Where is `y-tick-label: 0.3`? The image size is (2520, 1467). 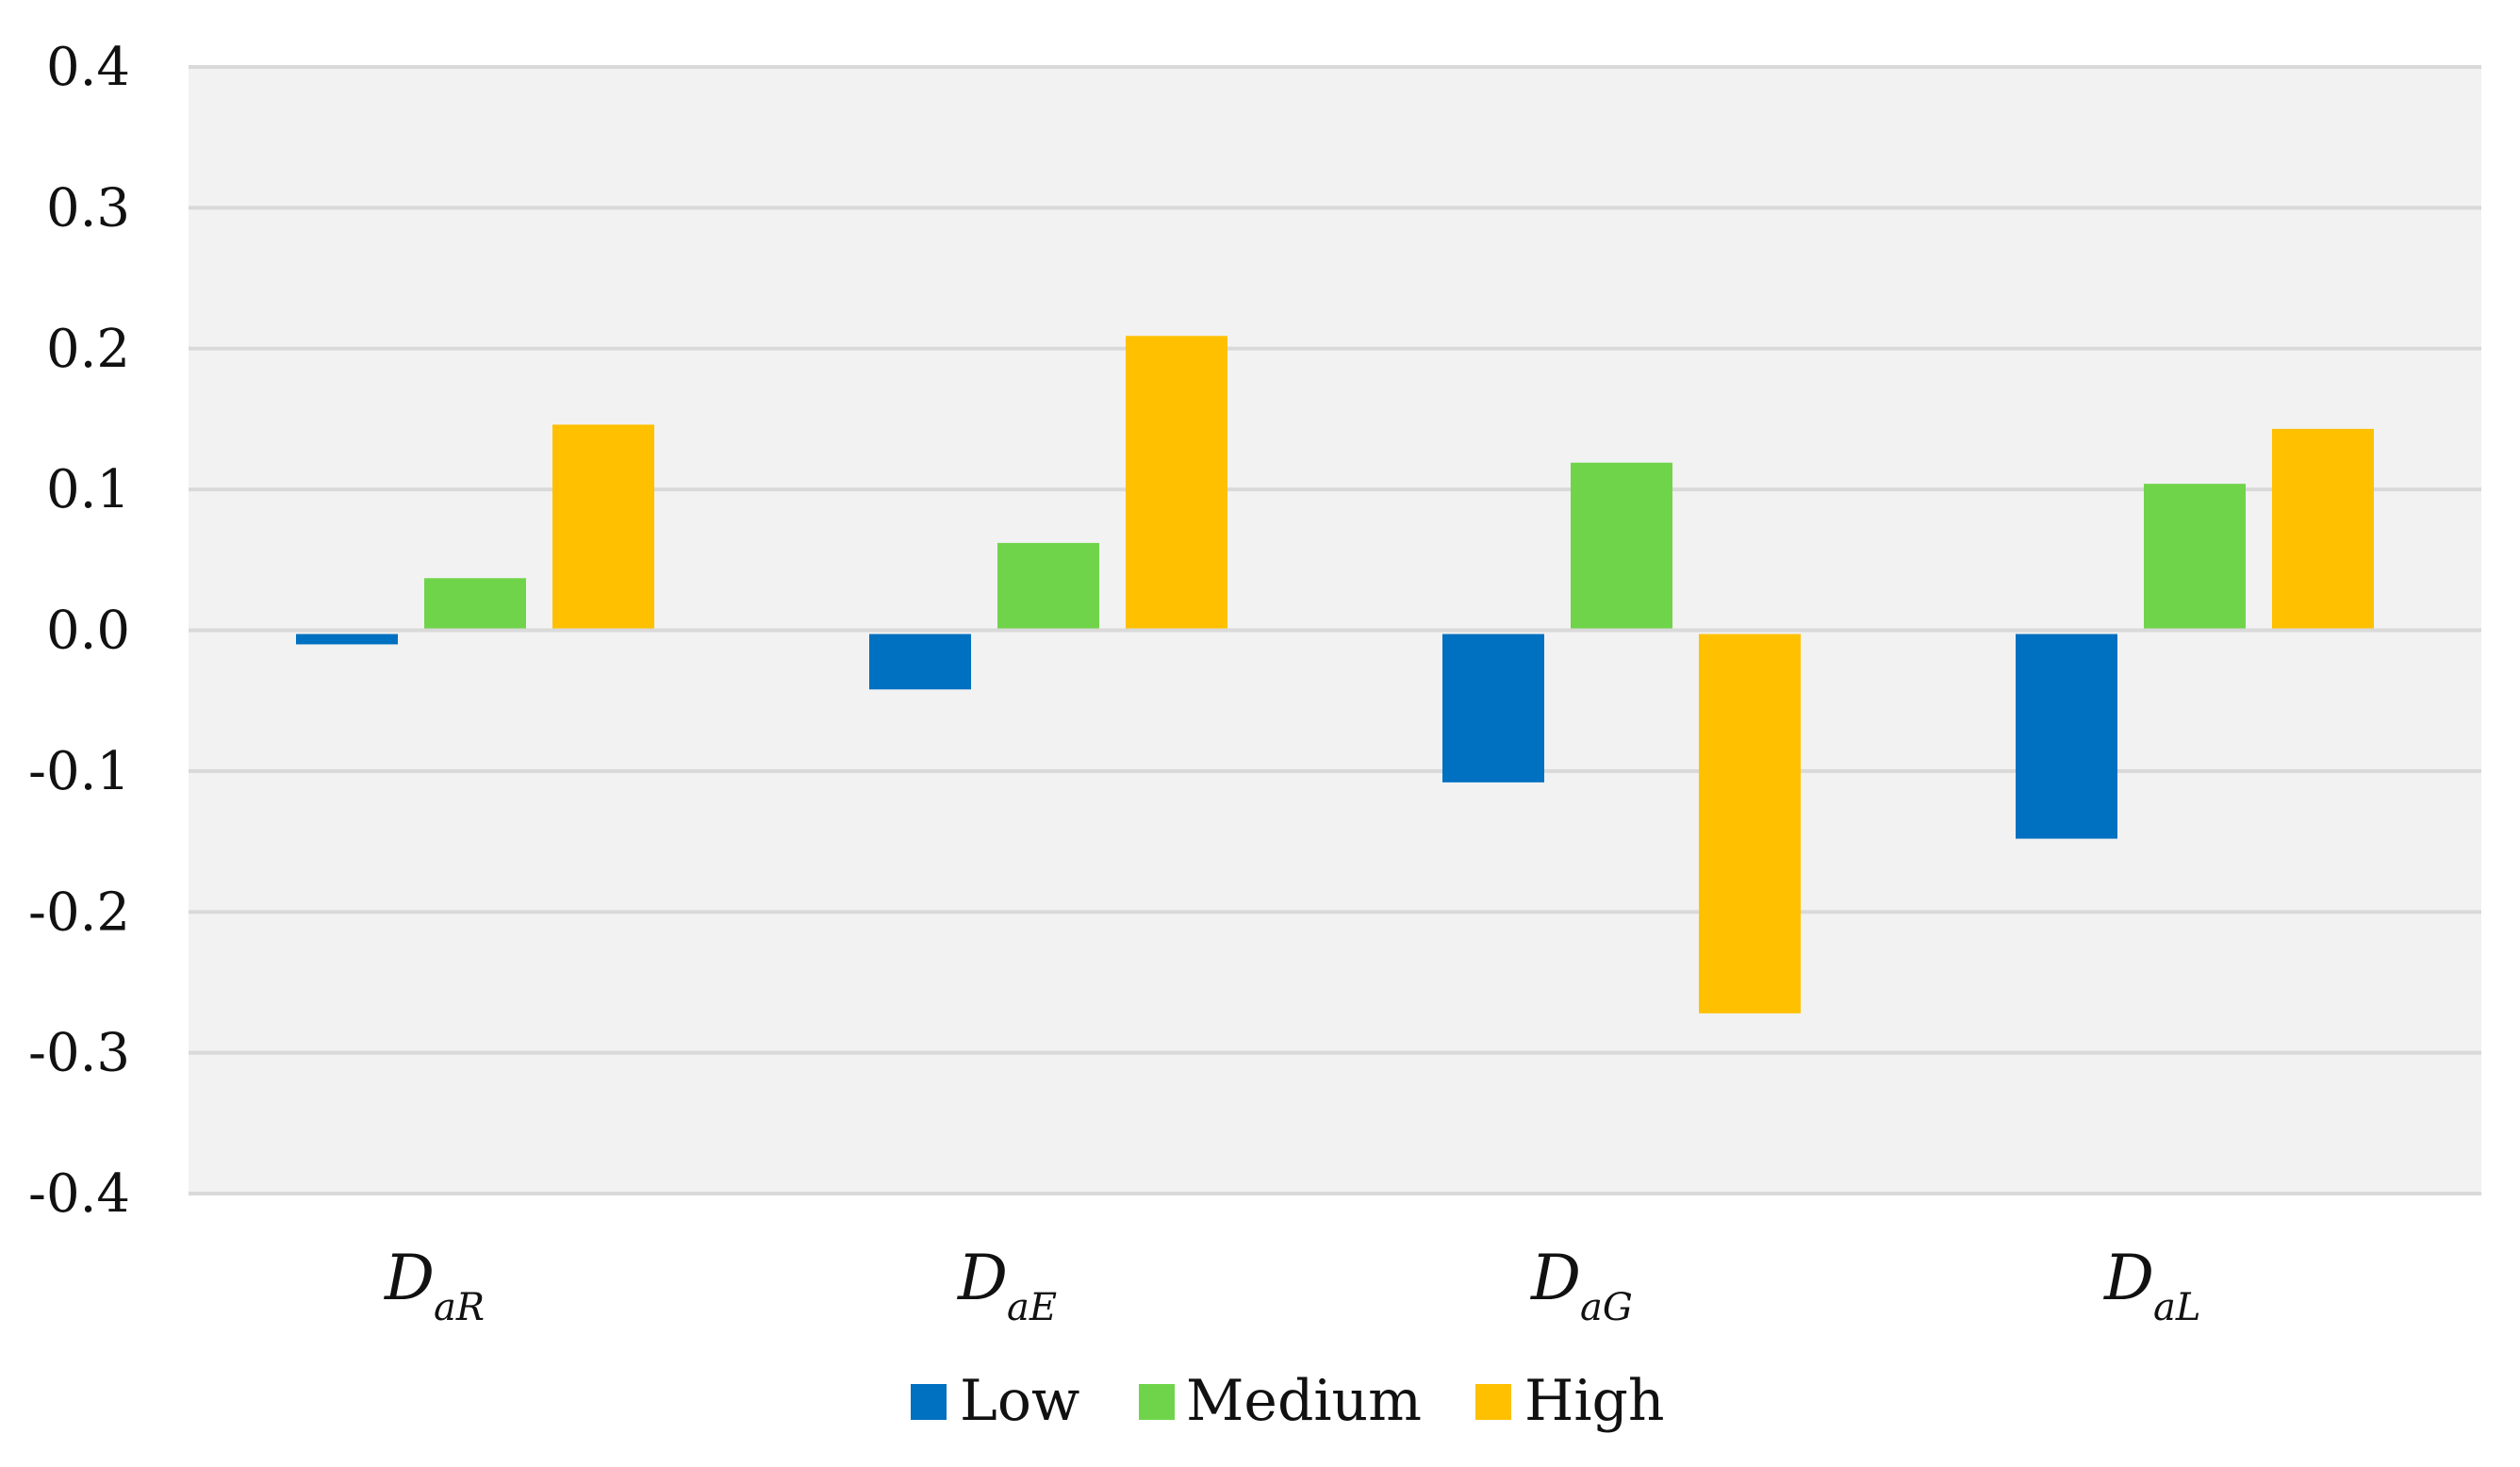 y-tick-label: 0.3 is located at coordinates (88, 208).